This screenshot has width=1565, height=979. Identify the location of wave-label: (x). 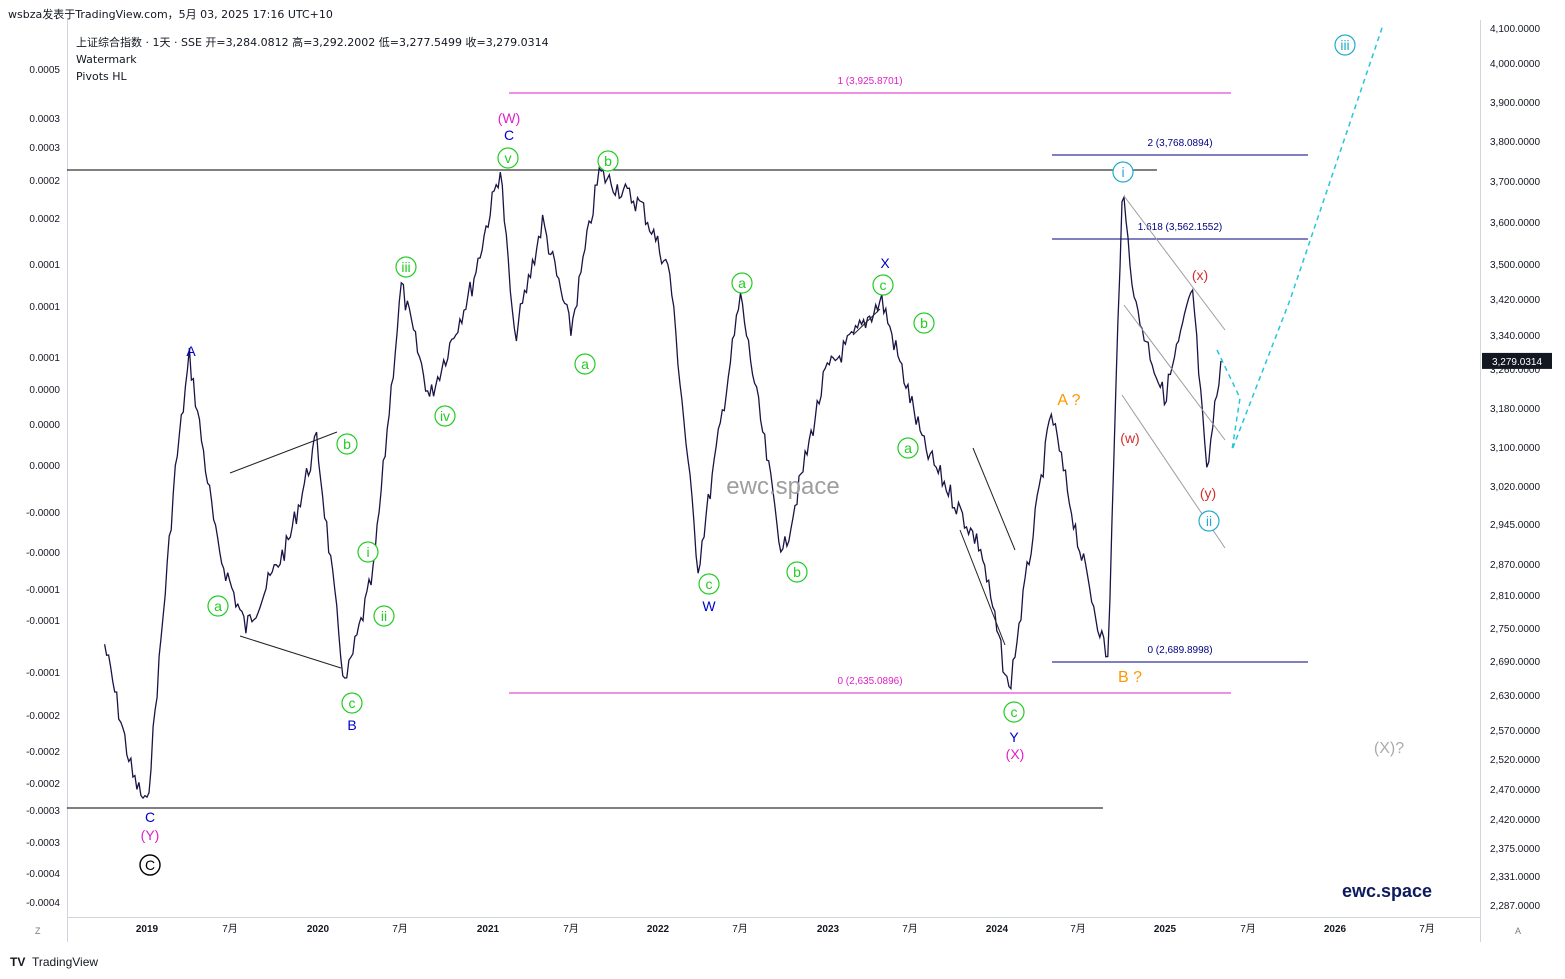
(1200, 275).